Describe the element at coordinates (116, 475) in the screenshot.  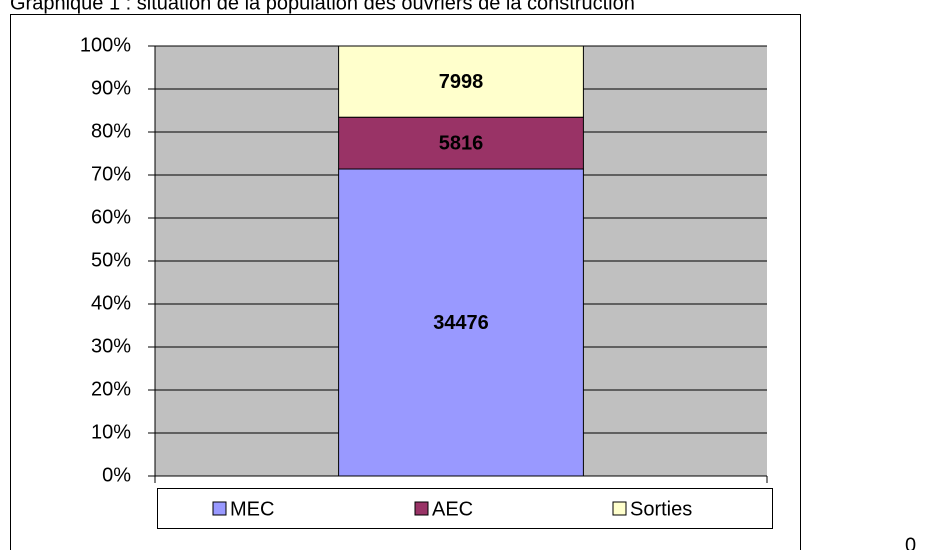
I see `y-tick-label: 0%` at that location.